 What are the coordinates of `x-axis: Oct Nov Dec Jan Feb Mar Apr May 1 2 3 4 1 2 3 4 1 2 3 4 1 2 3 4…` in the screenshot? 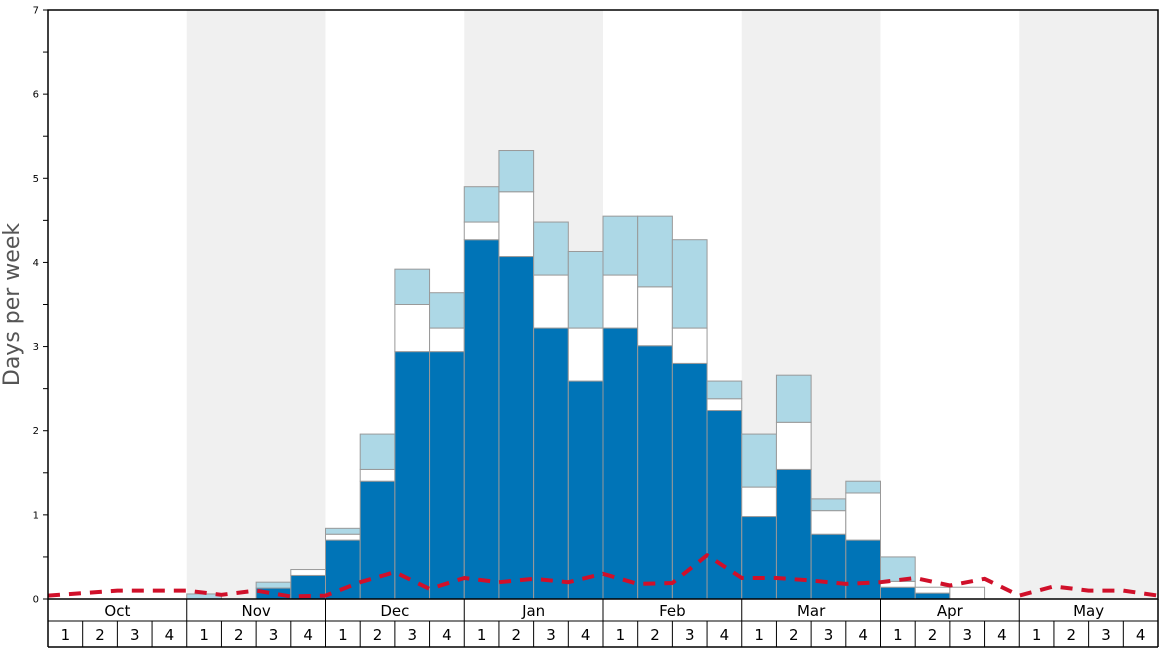 It's located at (603, 623).